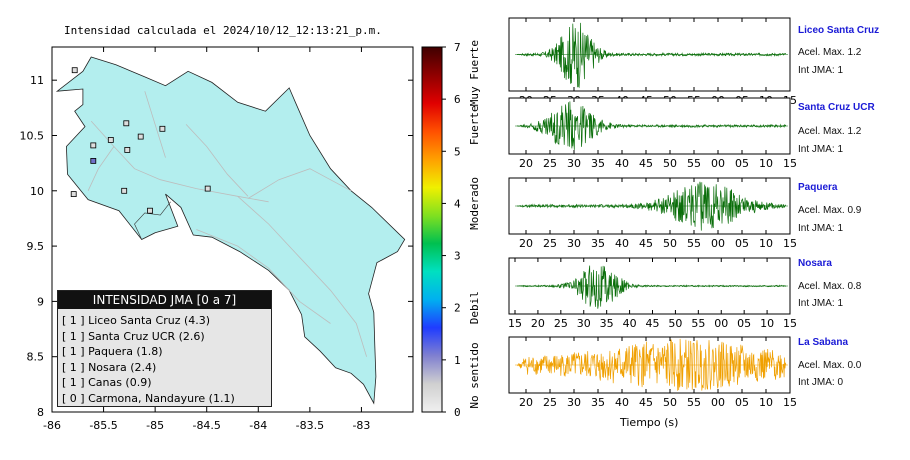 The width and height of the screenshot is (910, 460). What do you see at coordinates (457, 256) in the screenshot?
I see `colorbar-tick-label: 3` at bounding box center [457, 256].